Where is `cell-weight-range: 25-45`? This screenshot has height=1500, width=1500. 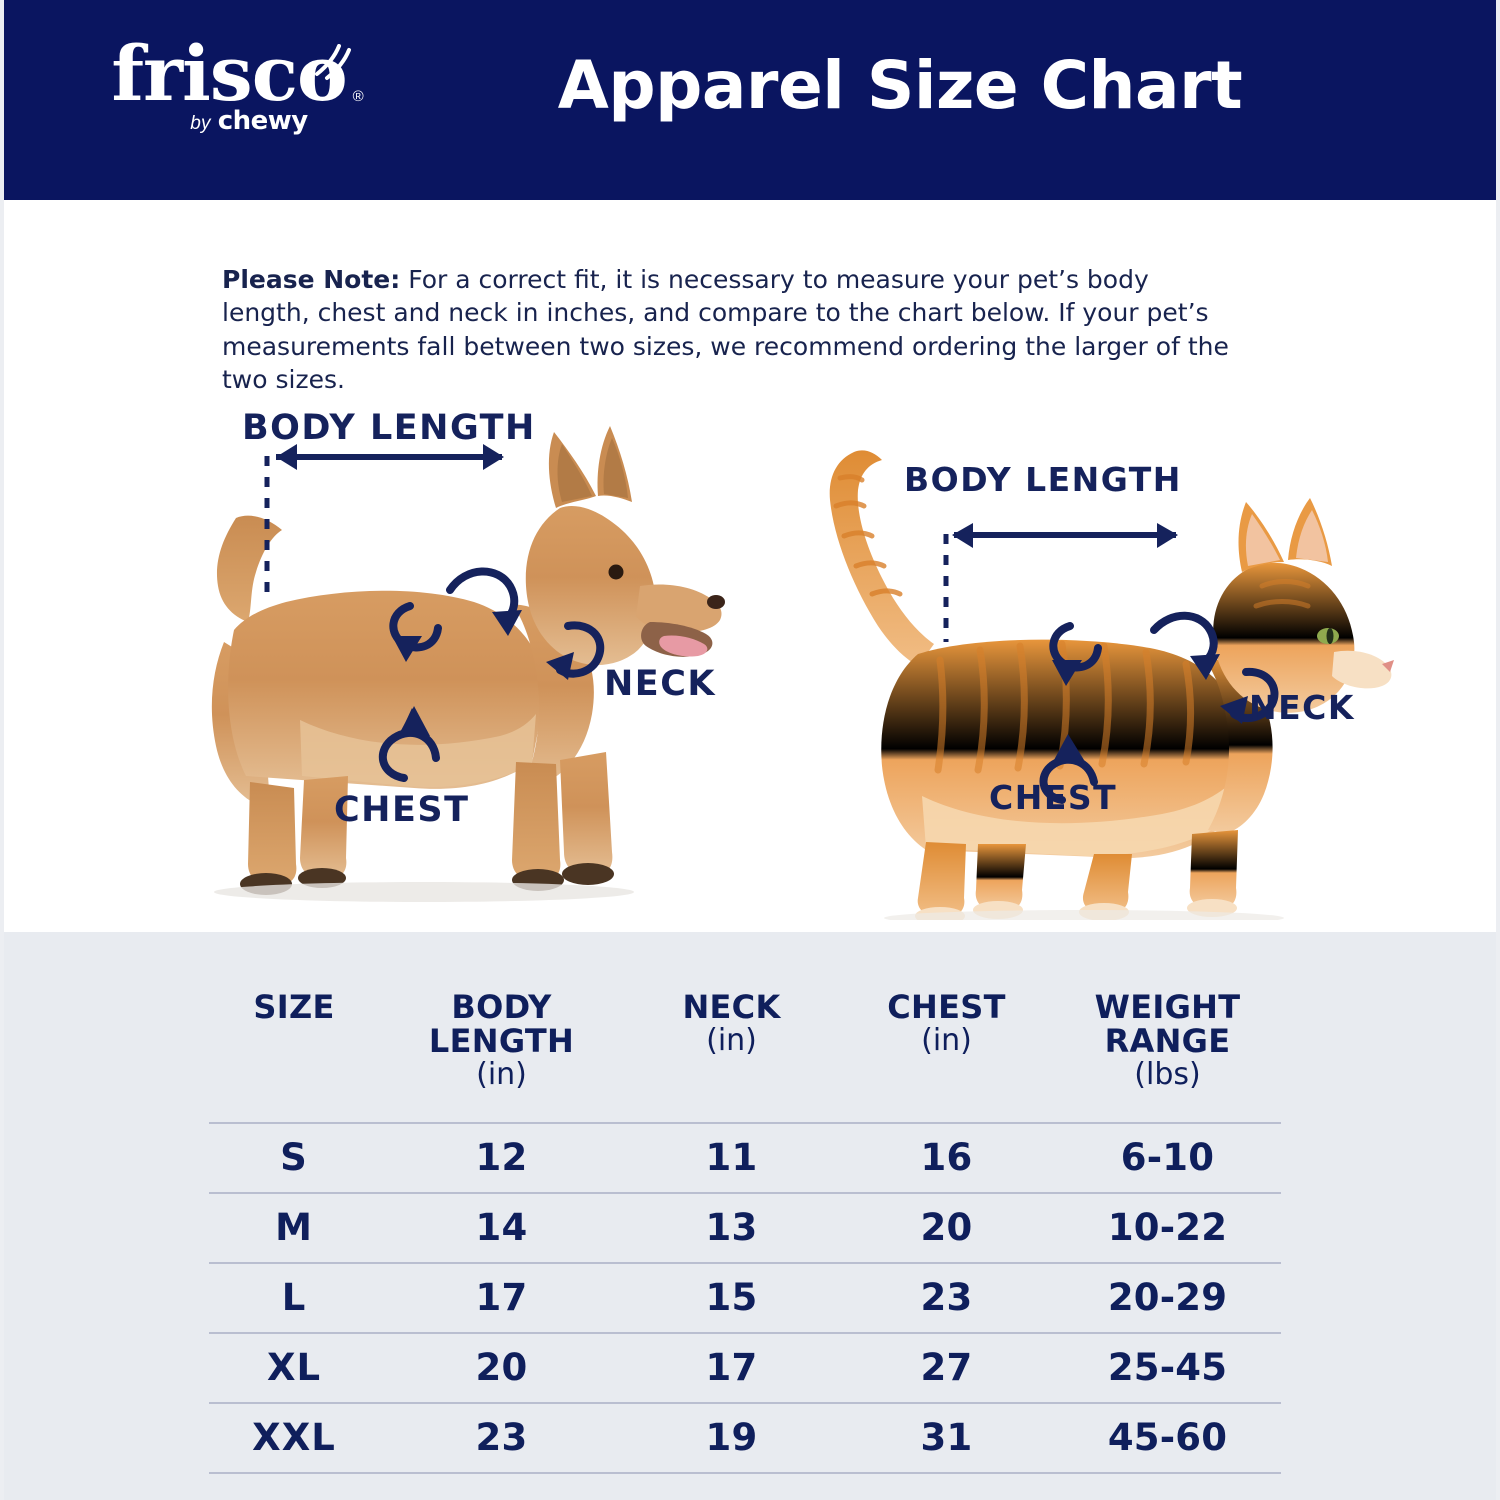 cell-weight-range: 25-45 is located at coordinates (1167, 1368).